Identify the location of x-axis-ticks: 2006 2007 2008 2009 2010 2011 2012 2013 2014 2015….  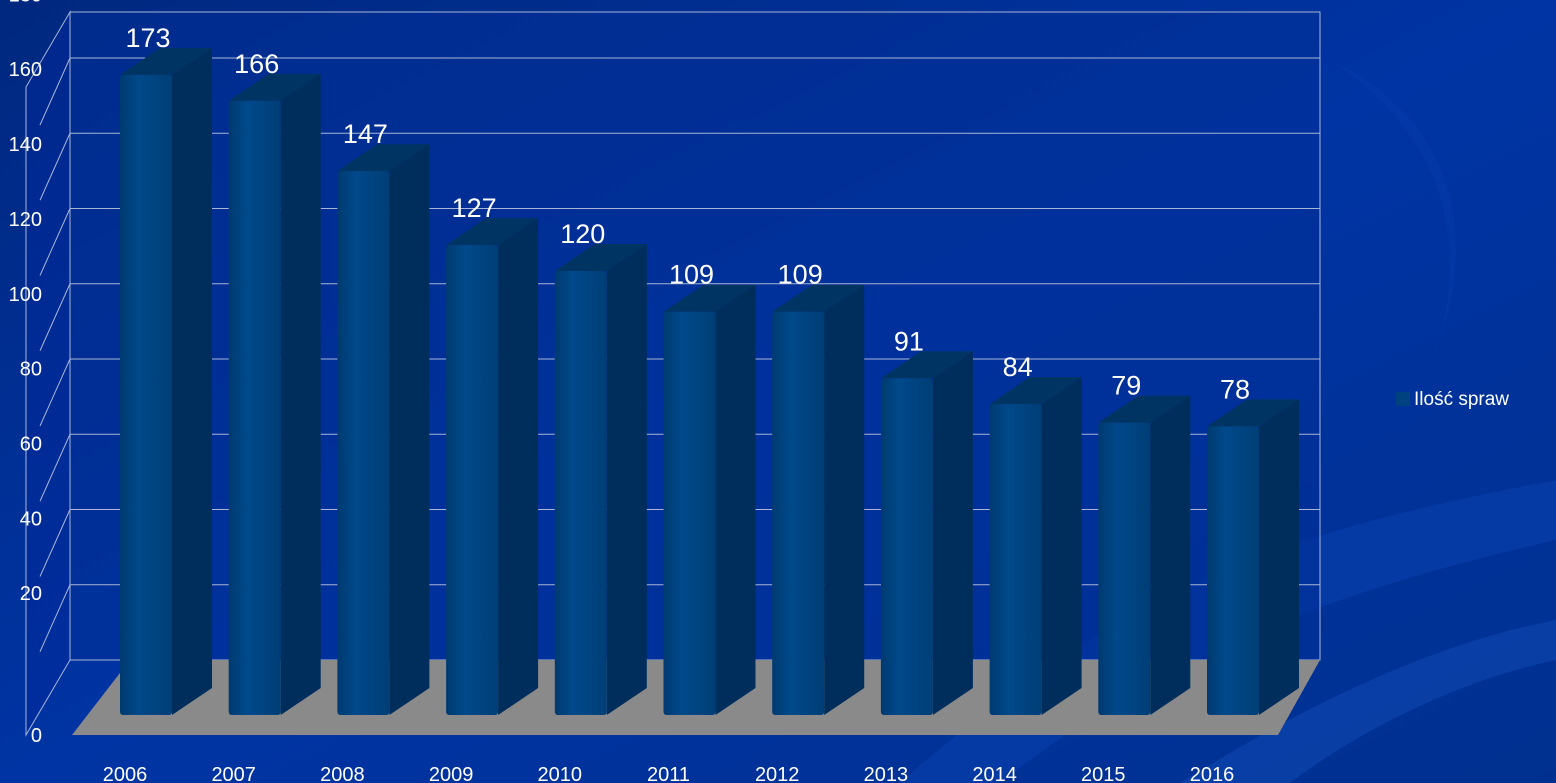
(669, 773).